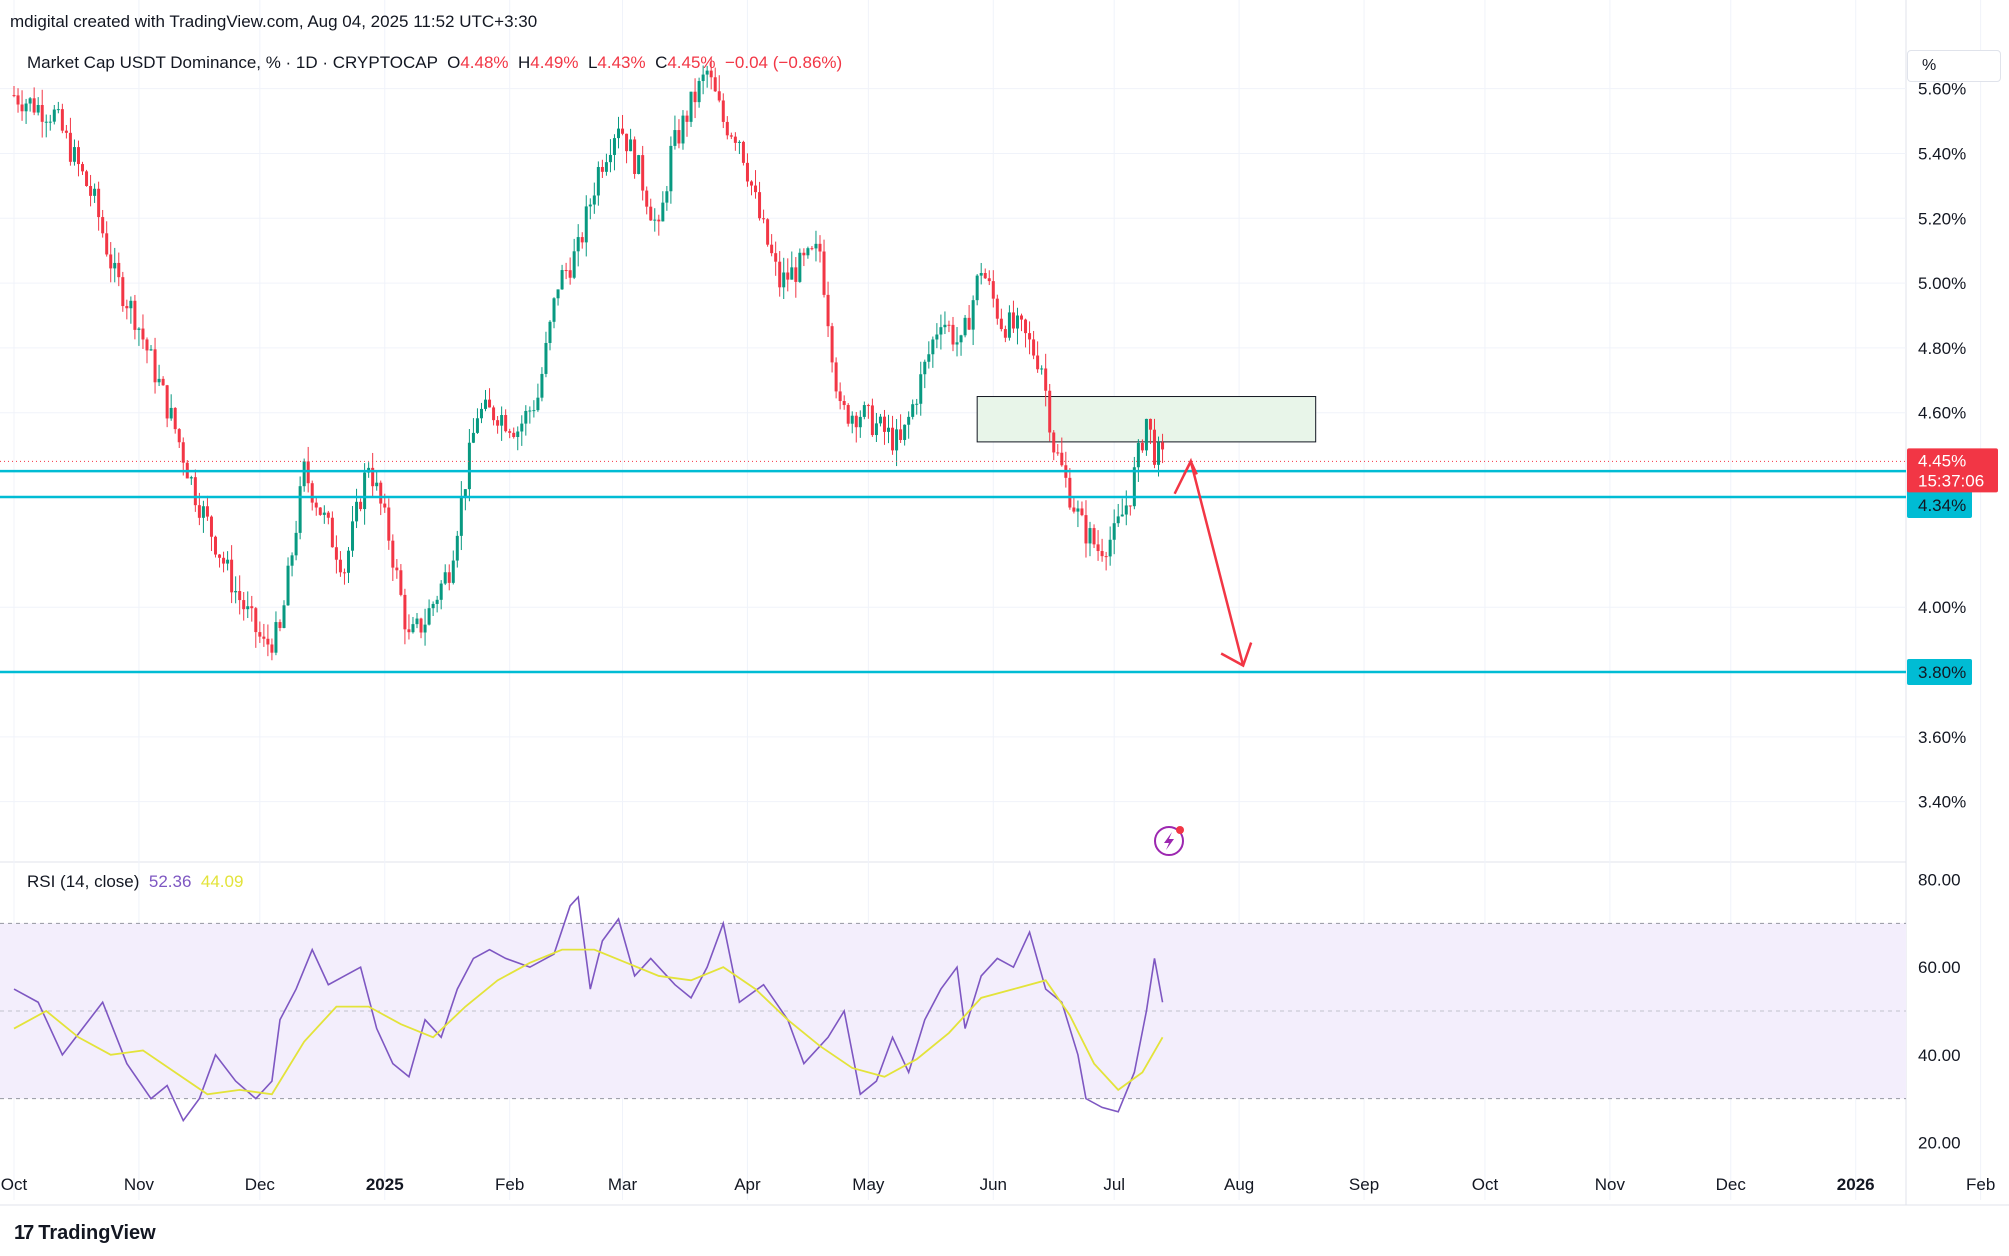 This screenshot has height=1256, width=2009. What do you see at coordinates (1980, 1184) in the screenshot?
I see `time-tick-label: Feb` at bounding box center [1980, 1184].